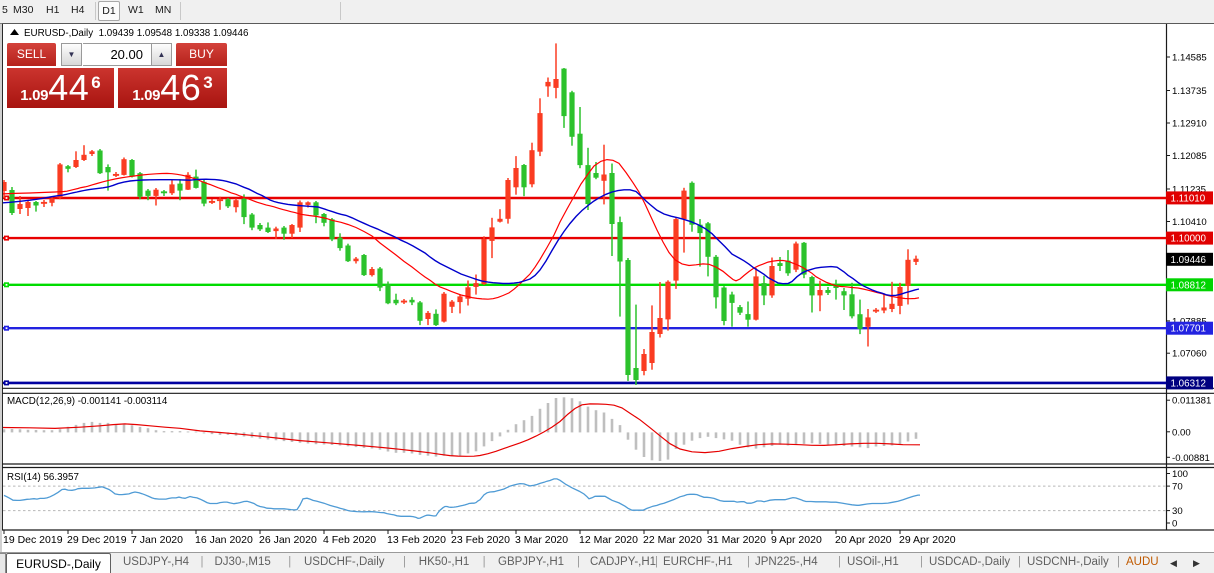 The height and width of the screenshot is (573, 1214). What do you see at coordinates (1189, 190) in the screenshot?
I see `svg-text: 1.11235` at bounding box center [1189, 190].